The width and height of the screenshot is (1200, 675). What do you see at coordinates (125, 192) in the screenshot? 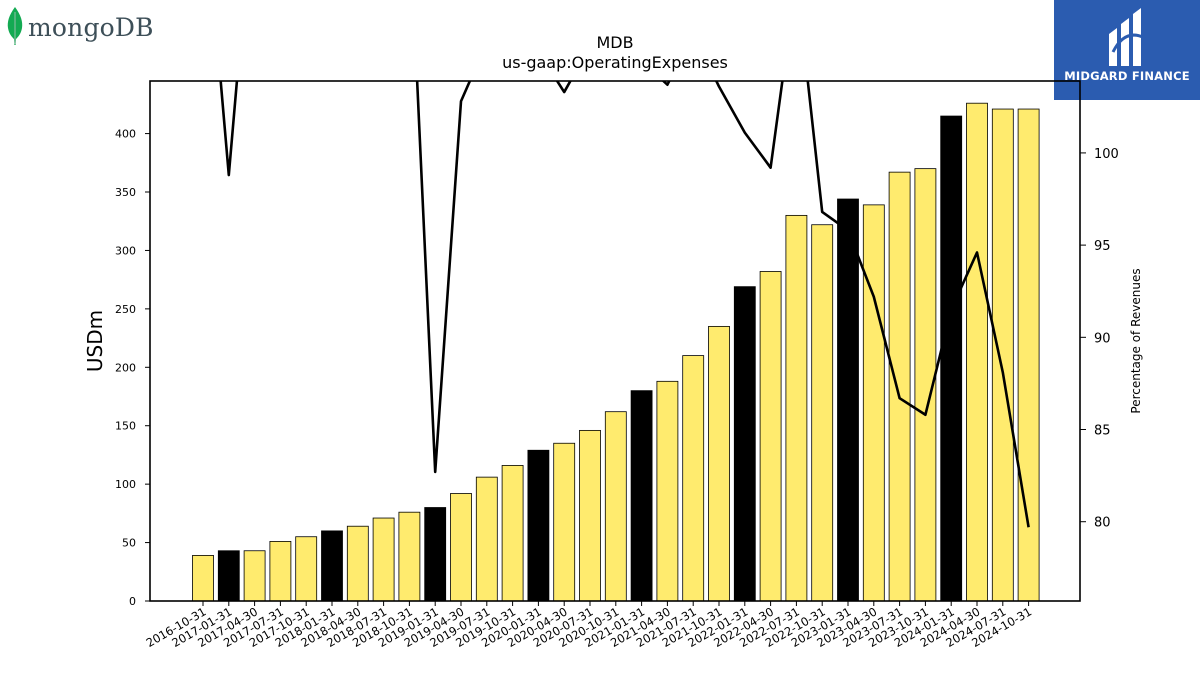
I see `y-tick-label: 350` at bounding box center [125, 192].